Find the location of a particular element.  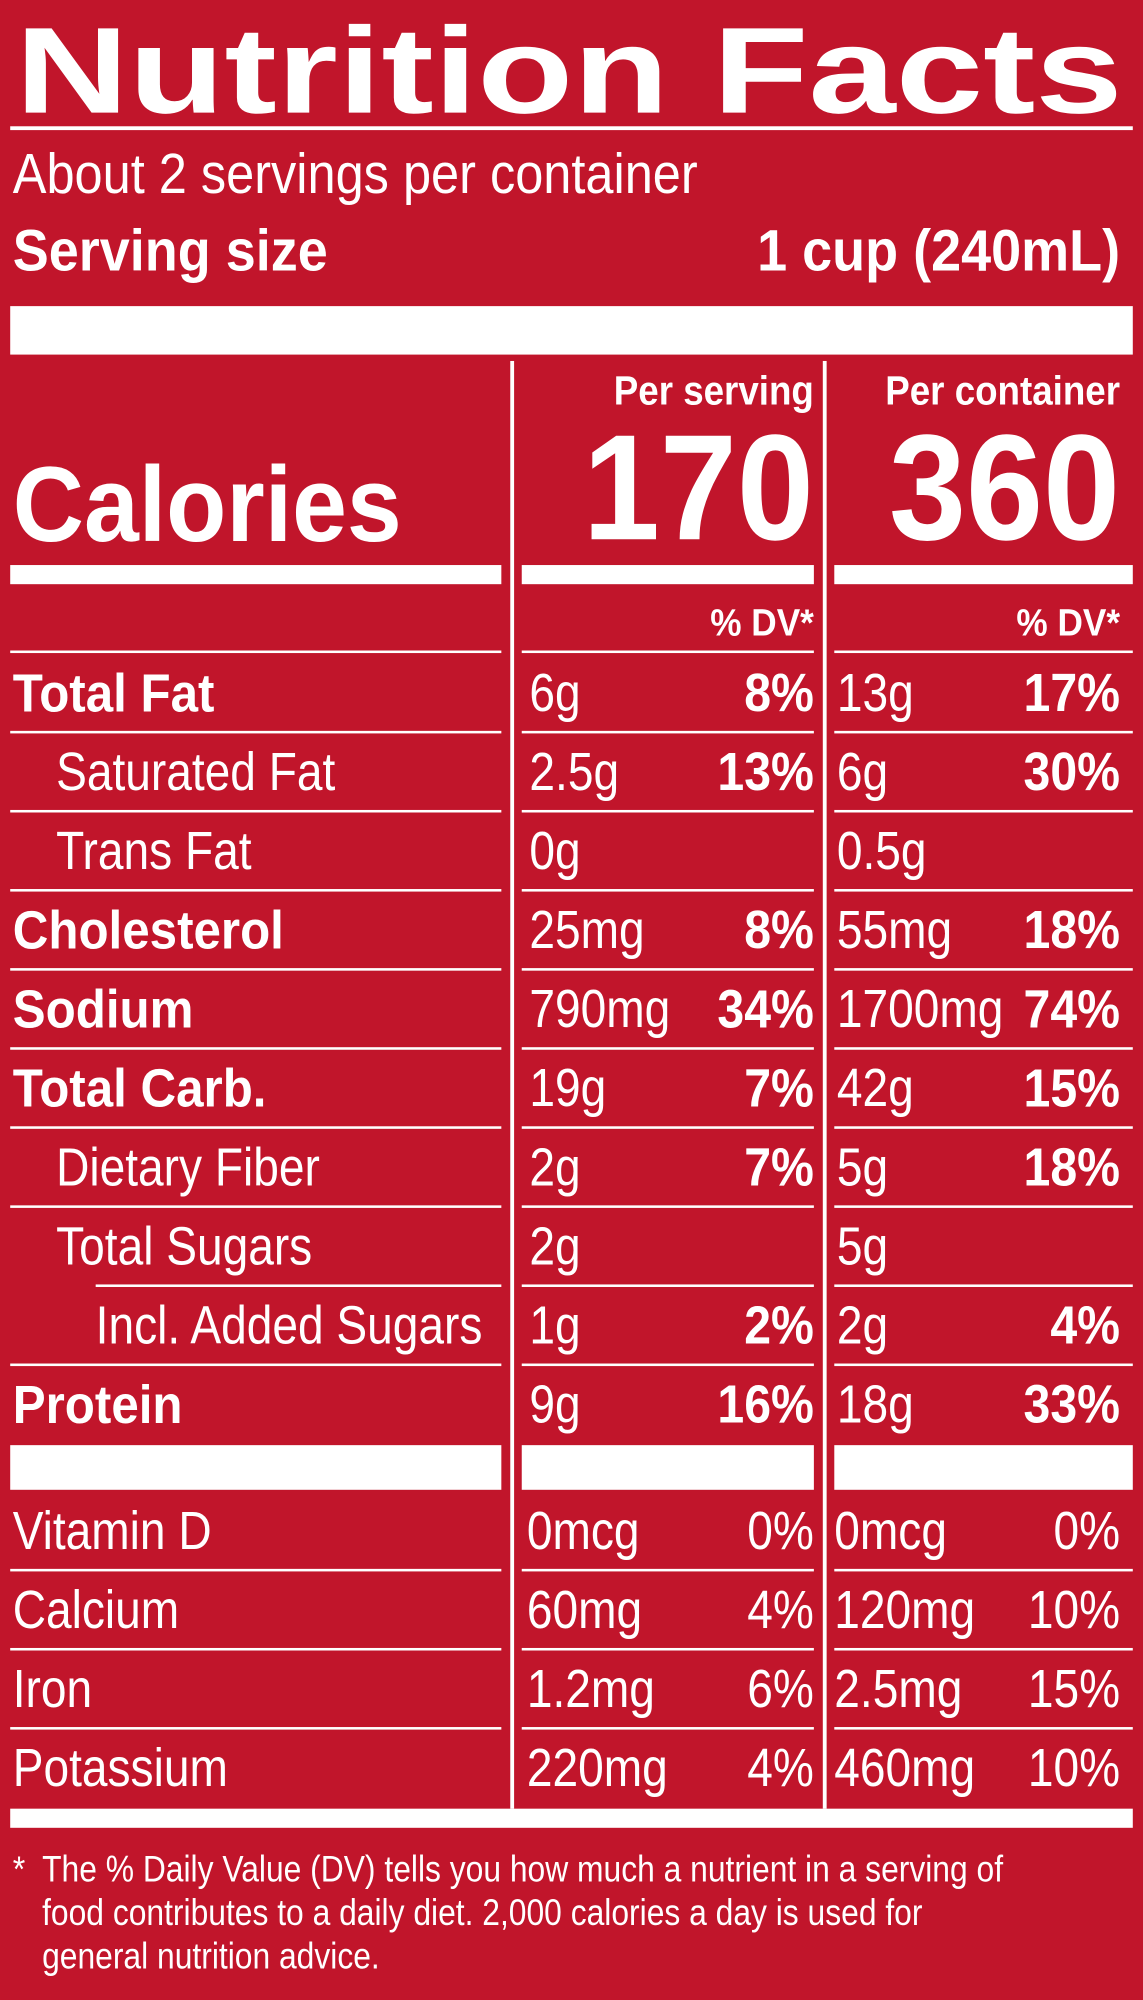

amount: 0.5g is located at coordinates (882, 851).